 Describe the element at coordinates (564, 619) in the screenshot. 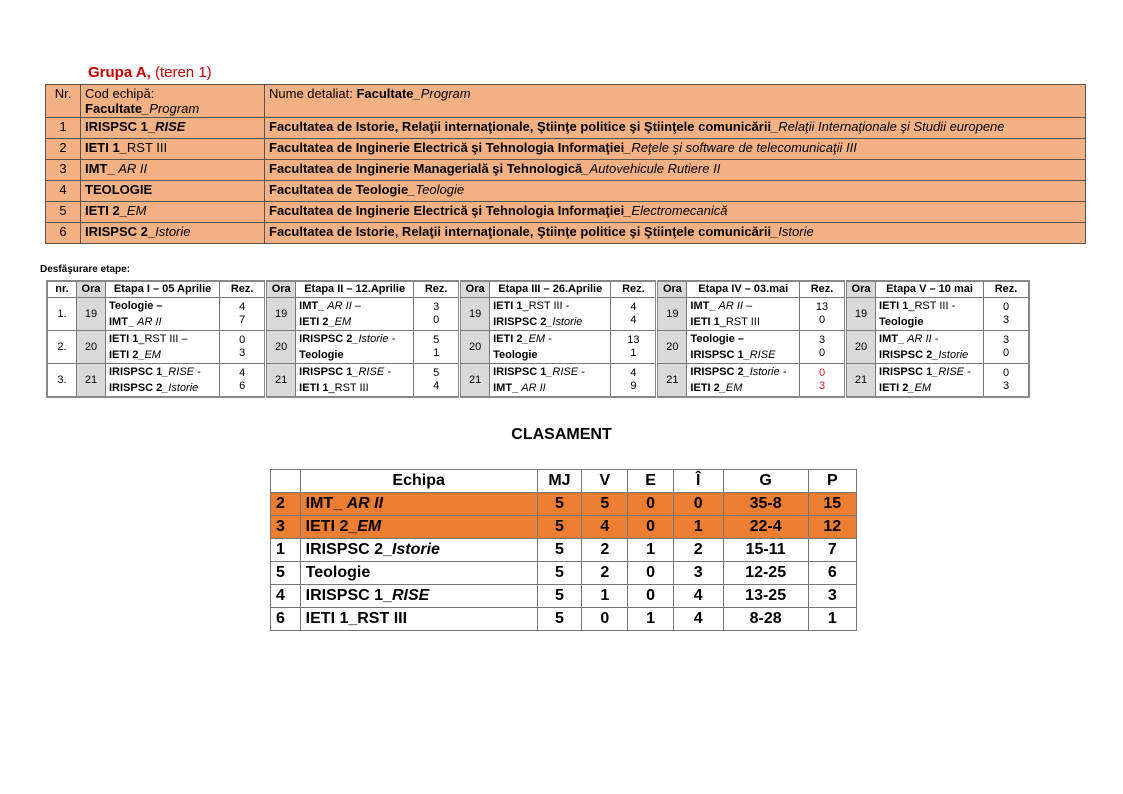

I see `standings-row: 6 IETI 1_RST III 5 0 1 4 8-28 1` at that location.